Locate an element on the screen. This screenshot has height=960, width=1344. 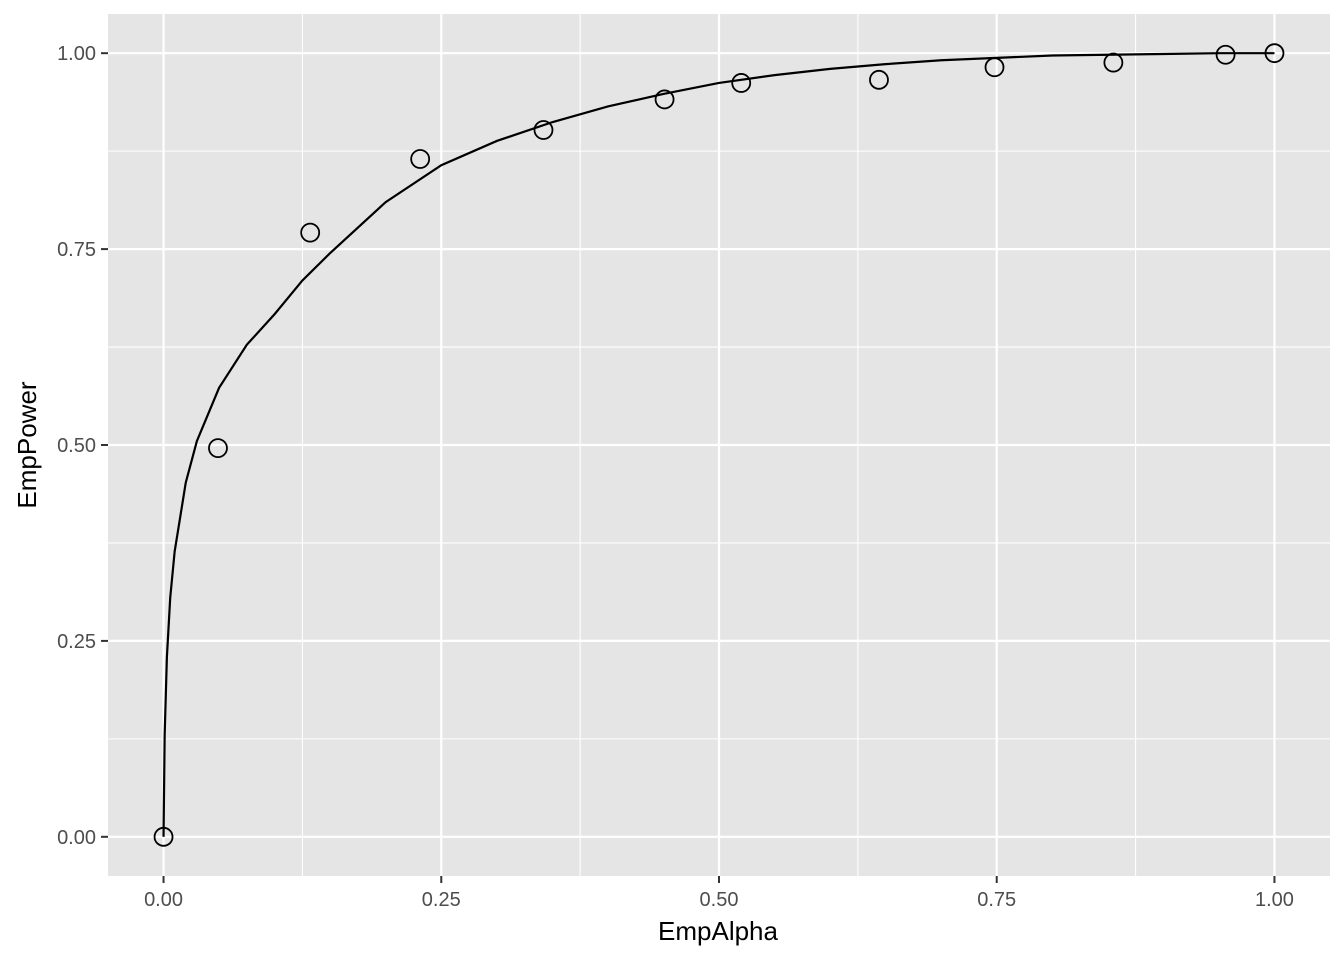
y-tick-labels: 0.00 0.25 0.50 0.75 1.00 is located at coordinates (76, 446).